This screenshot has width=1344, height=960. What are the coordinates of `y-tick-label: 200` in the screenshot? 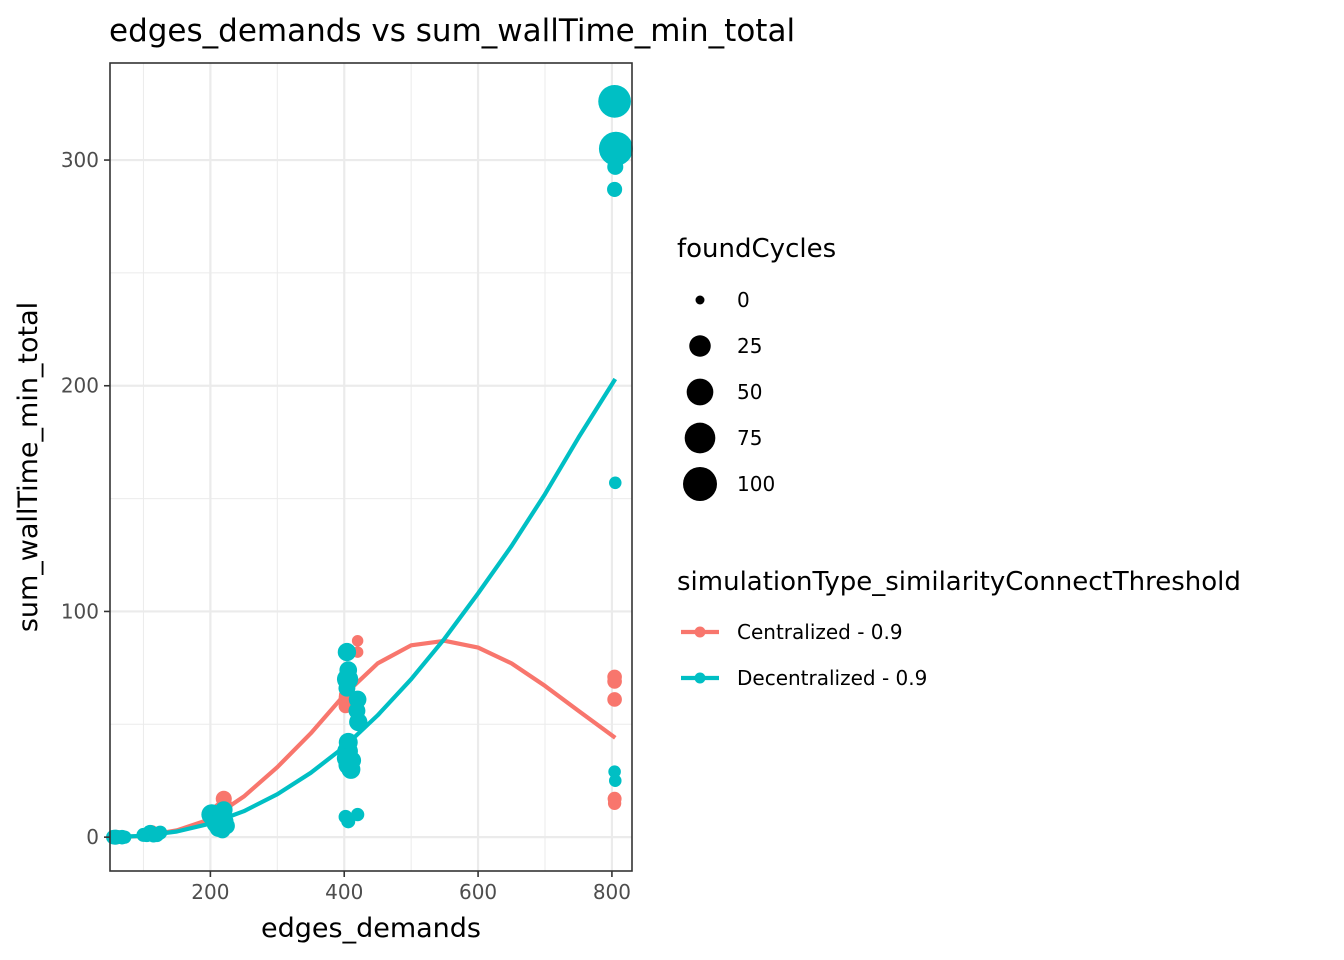 It's located at (80, 386).